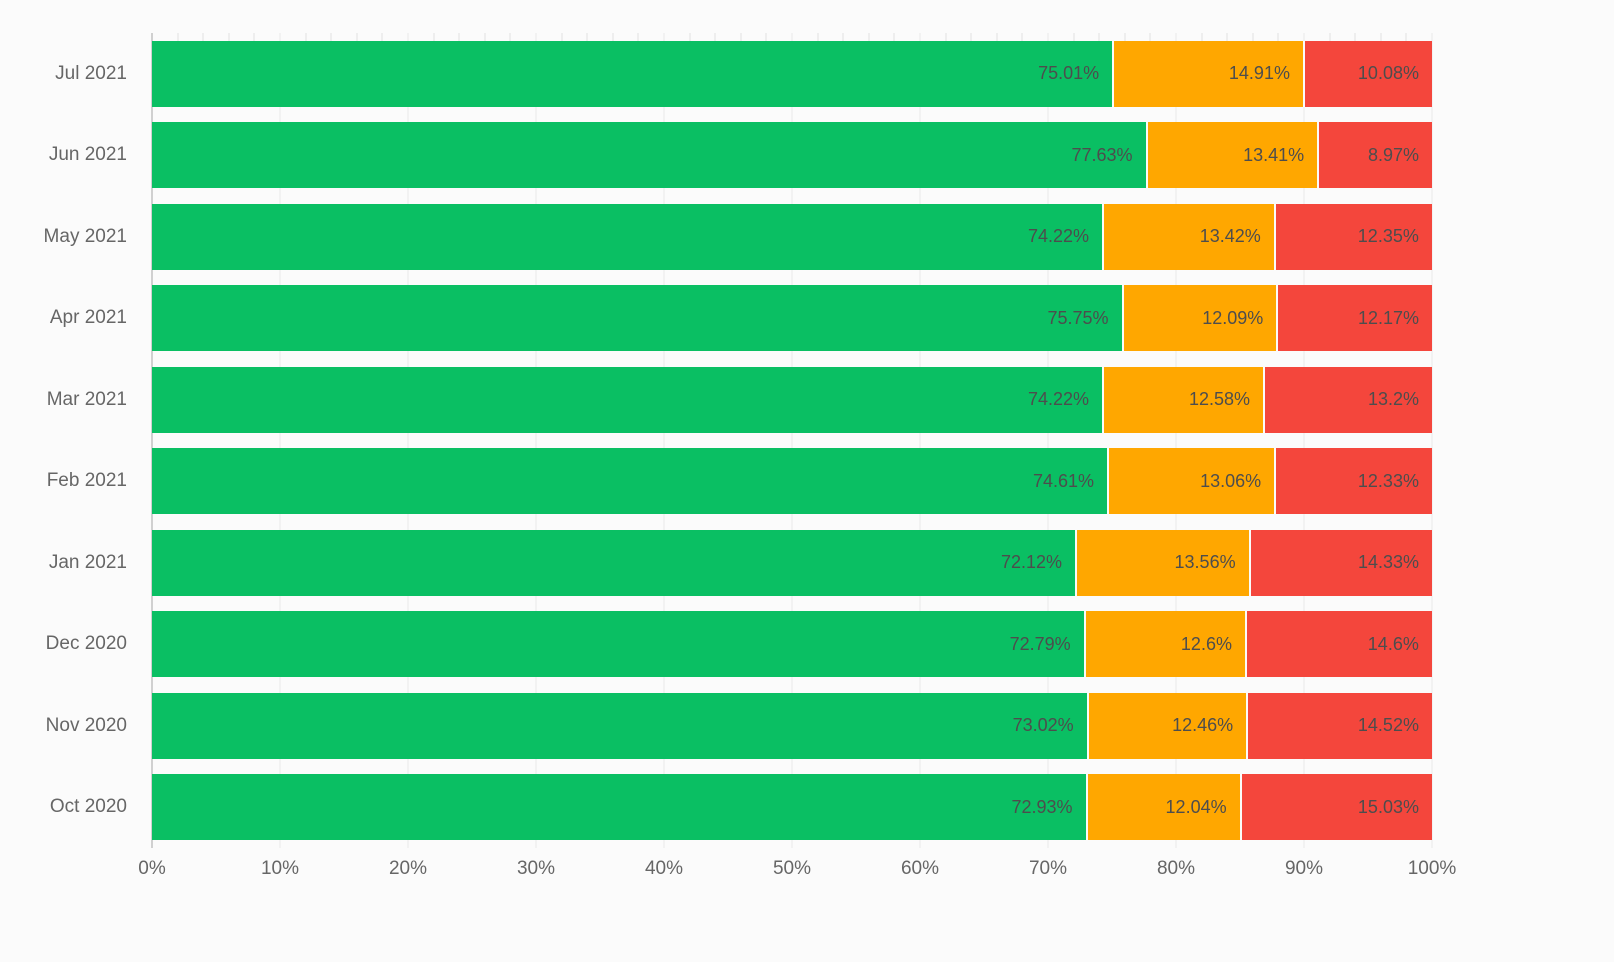 The width and height of the screenshot is (1614, 962). I want to click on bar-row: May 2021 74.22% 13.42% 12.35%, so click(716, 236).